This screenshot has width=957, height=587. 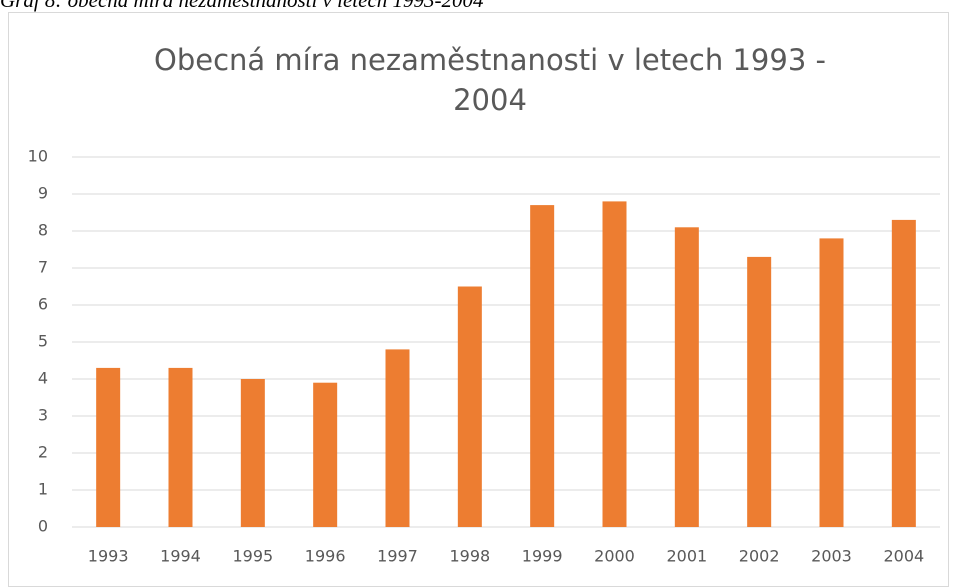 What do you see at coordinates (831, 556) in the screenshot?
I see `x-tick-label: 2003` at bounding box center [831, 556].